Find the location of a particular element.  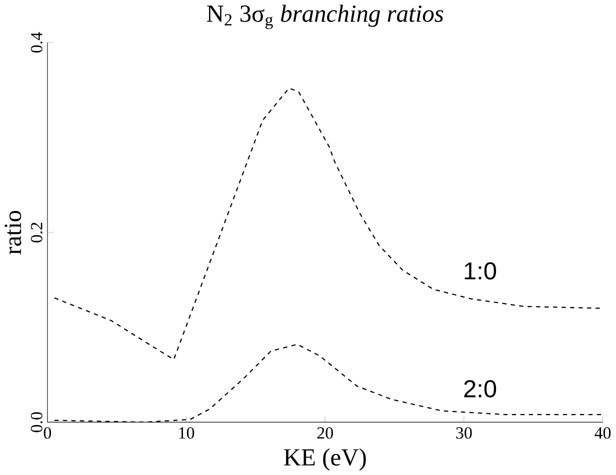

x-tick-label: 30 is located at coordinates (464, 433).